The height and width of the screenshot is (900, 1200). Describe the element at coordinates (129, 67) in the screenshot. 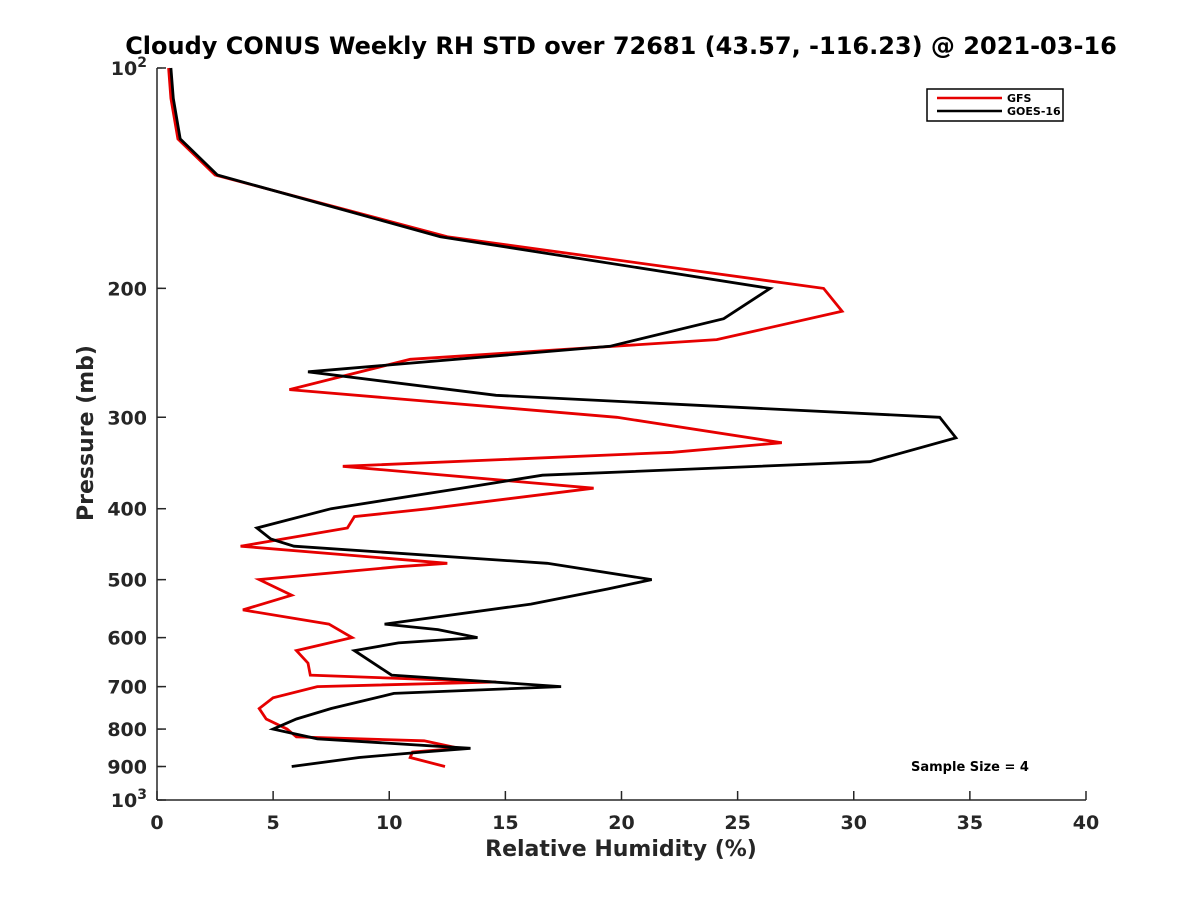

I see `y-tick-label-100: 10²` at that location.